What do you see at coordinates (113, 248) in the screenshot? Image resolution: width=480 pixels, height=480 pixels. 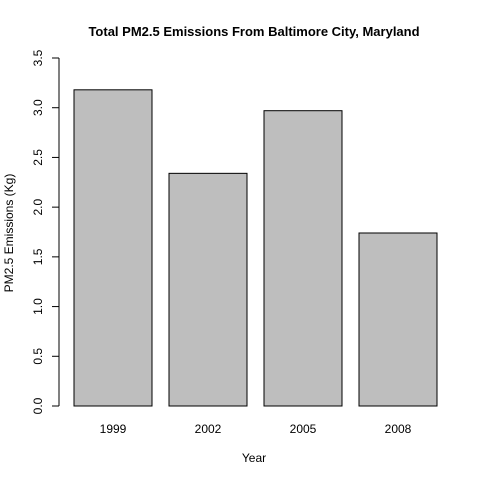 I see `bar-1999` at bounding box center [113, 248].